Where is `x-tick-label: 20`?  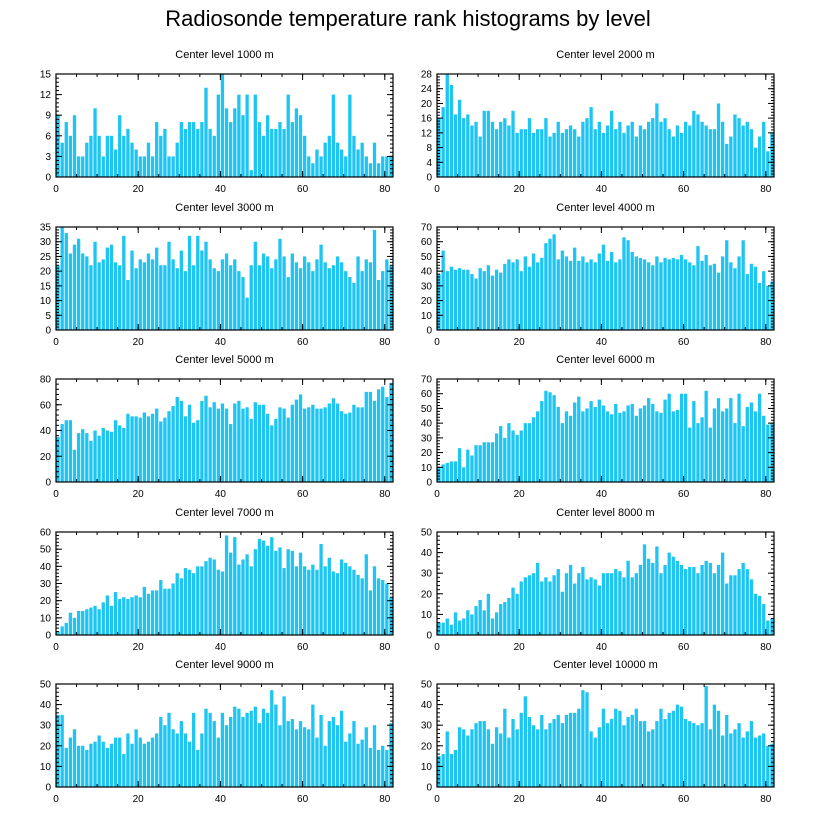 x-tick-label: 20 is located at coordinates (139, 647).